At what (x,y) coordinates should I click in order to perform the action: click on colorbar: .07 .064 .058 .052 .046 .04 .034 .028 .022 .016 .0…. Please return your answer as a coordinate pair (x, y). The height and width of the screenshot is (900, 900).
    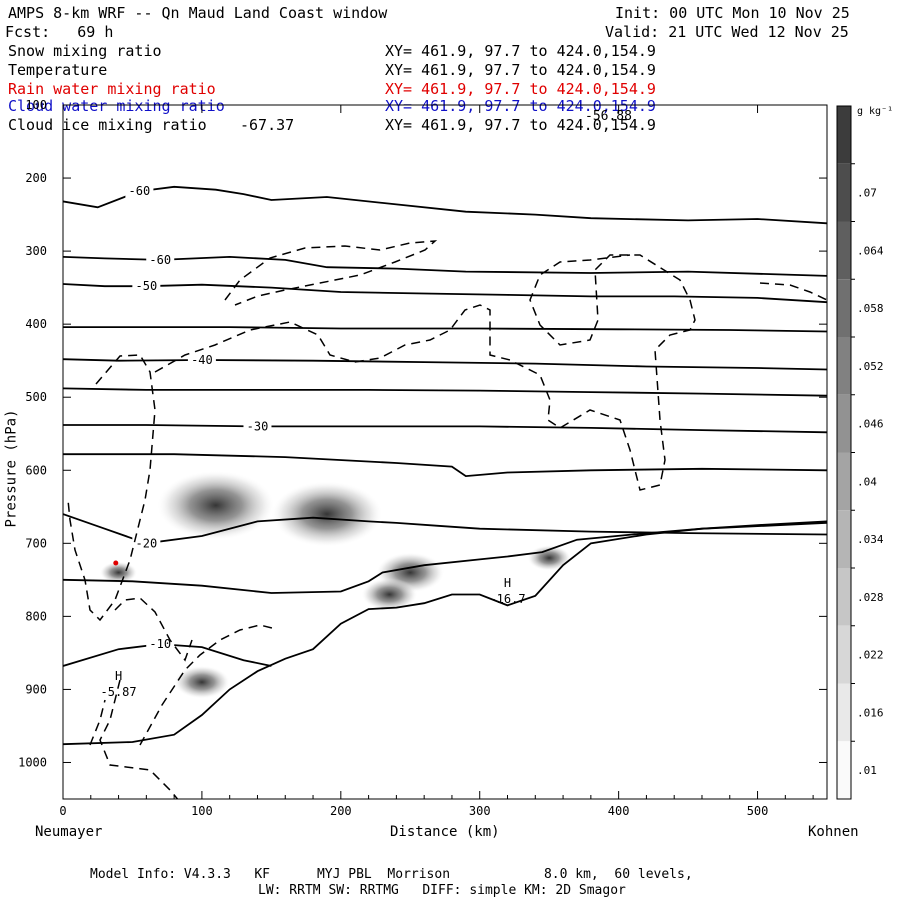
    Looking at the image, I should click on (864, 452).